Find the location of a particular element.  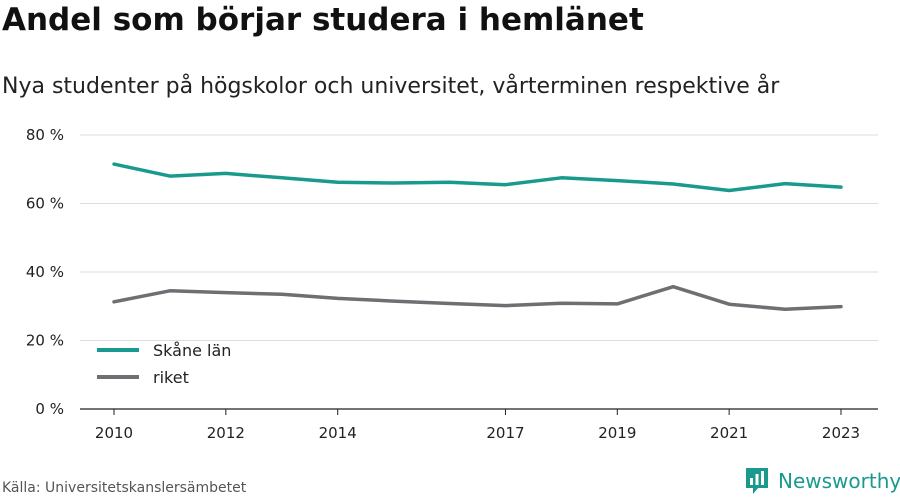

legend-label: Skåne län is located at coordinates (192, 350).